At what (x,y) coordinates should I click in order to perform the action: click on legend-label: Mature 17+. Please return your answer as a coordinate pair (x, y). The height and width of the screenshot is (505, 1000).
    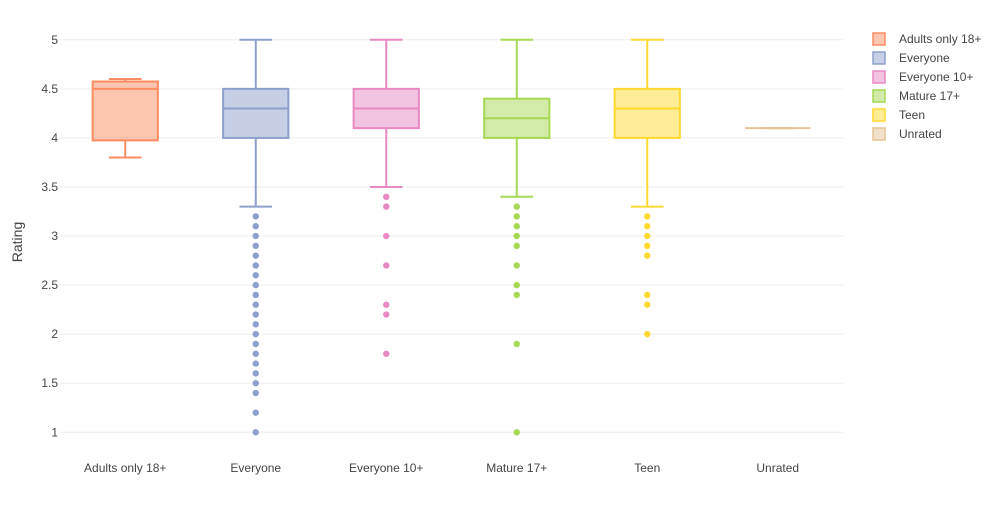
    Looking at the image, I should click on (929, 96).